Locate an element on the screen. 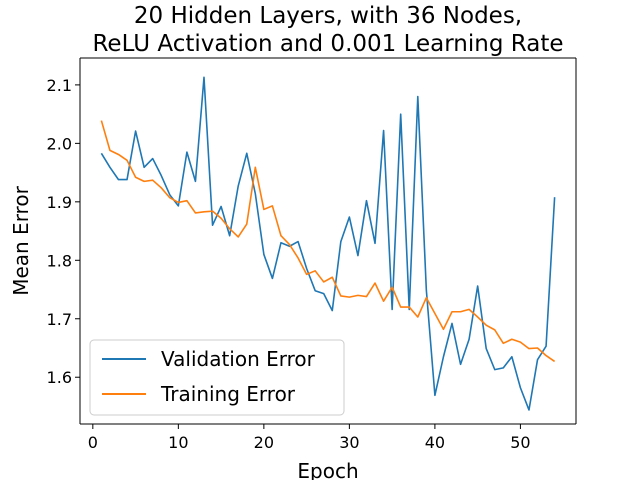 The image size is (640, 480). legend: Validation Error Training Error is located at coordinates (217, 377).